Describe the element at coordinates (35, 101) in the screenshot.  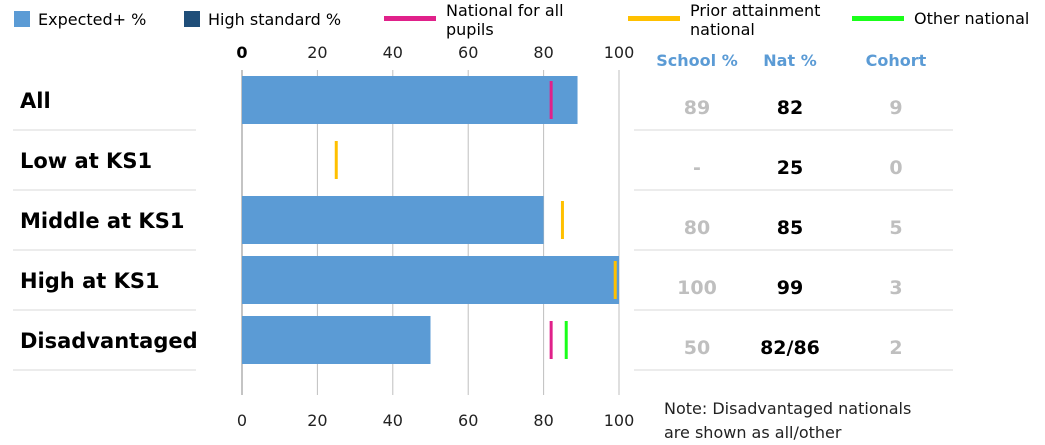
I see `category-label: All` at that location.